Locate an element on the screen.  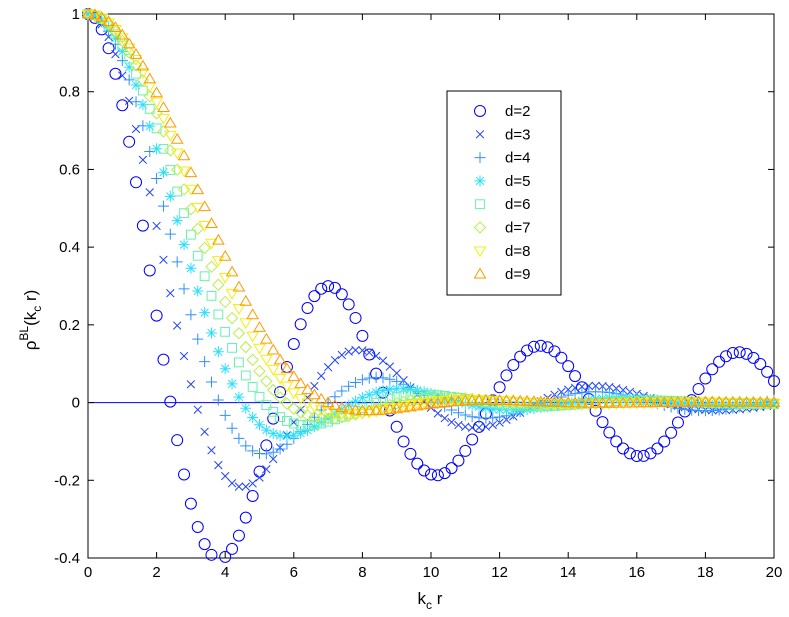
y-tick-label: 1 is located at coordinates (76, 14).